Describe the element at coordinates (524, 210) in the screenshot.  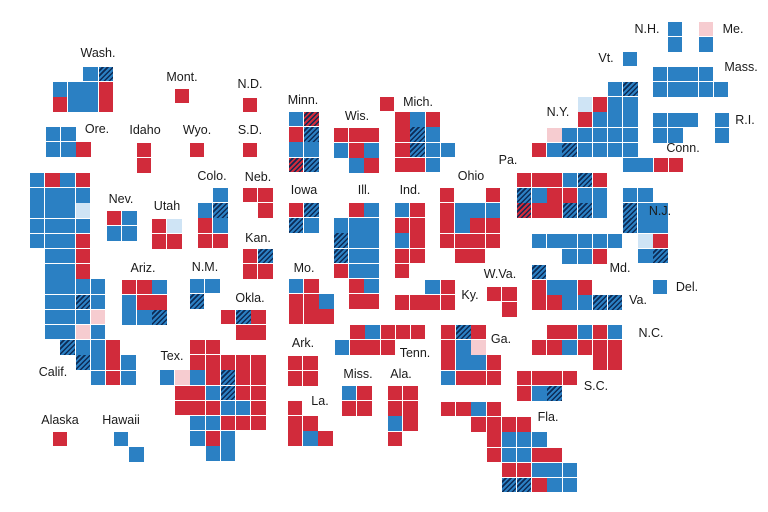
I see `district-tile-rep-hatched` at that location.